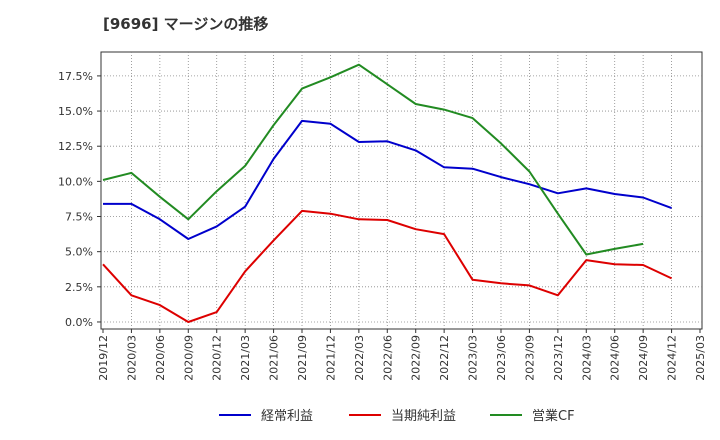 The height and width of the screenshot is (440, 720). Describe the element at coordinates (79, 217) in the screenshot. I see `y-tick-label: 7.5%` at that location.